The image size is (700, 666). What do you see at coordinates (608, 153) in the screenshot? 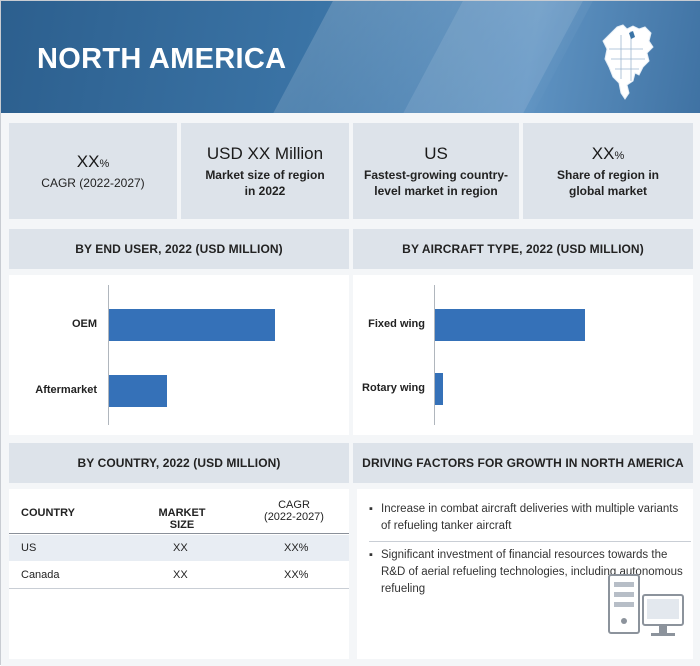
I see `stat-region-share-value: XX%` at bounding box center [608, 153].